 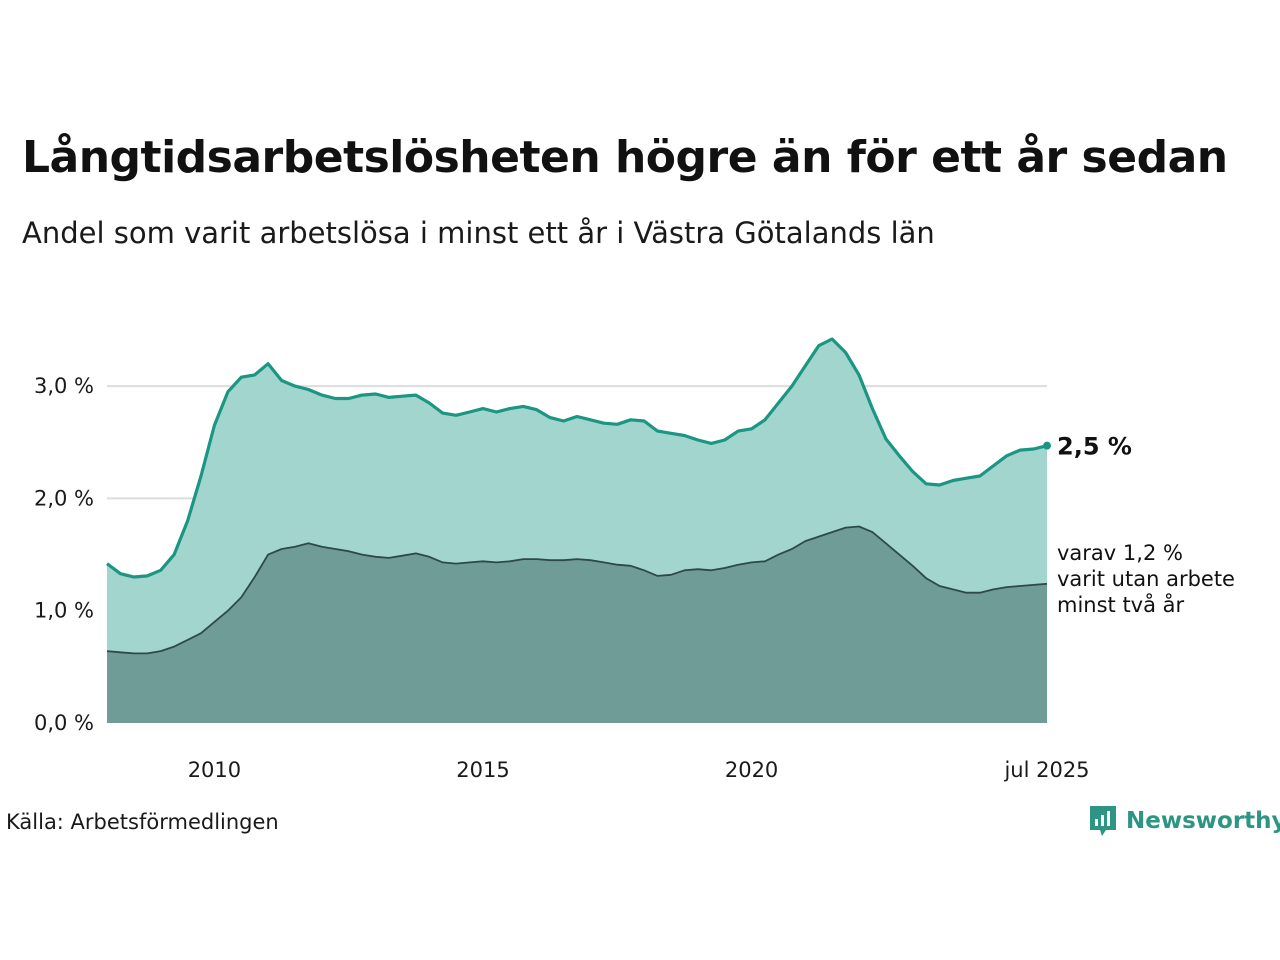 I want to click on x-tick-label: 2010, so click(x=214, y=770).